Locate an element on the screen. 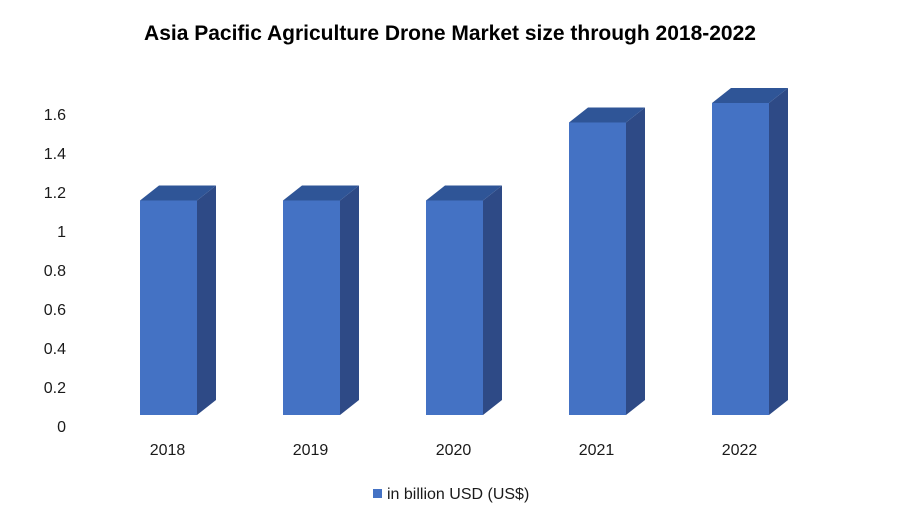  y-tick-label: 1 is located at coordinates (61, 232).